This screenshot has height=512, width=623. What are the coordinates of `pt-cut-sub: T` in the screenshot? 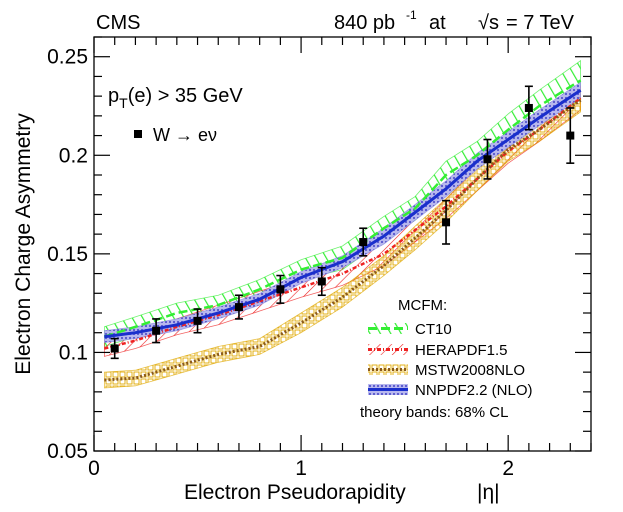 It's located at (123, 103).